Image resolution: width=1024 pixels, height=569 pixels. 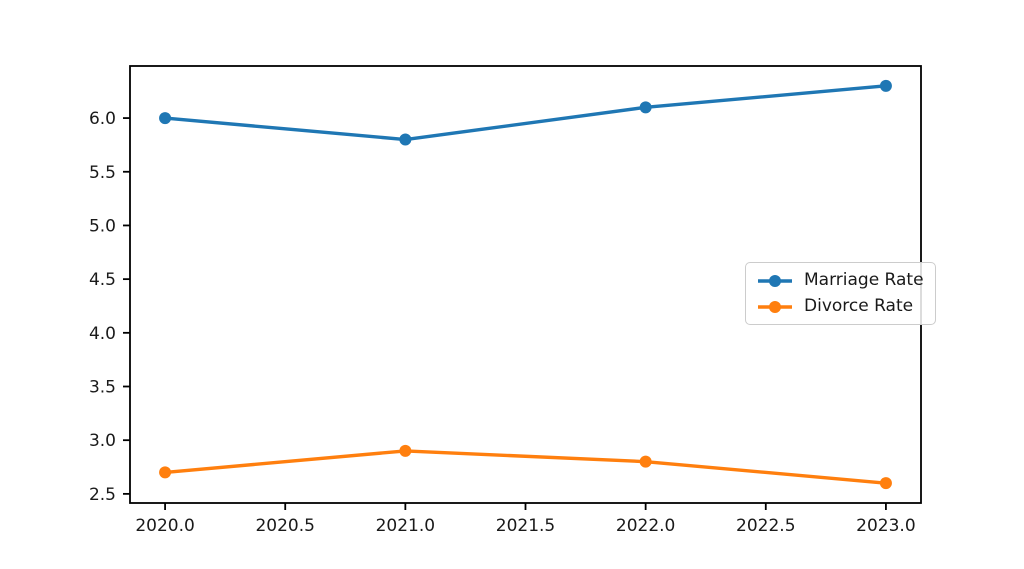 I want to click on x-tick-label: 2022.5, so click(x=765, y=526).